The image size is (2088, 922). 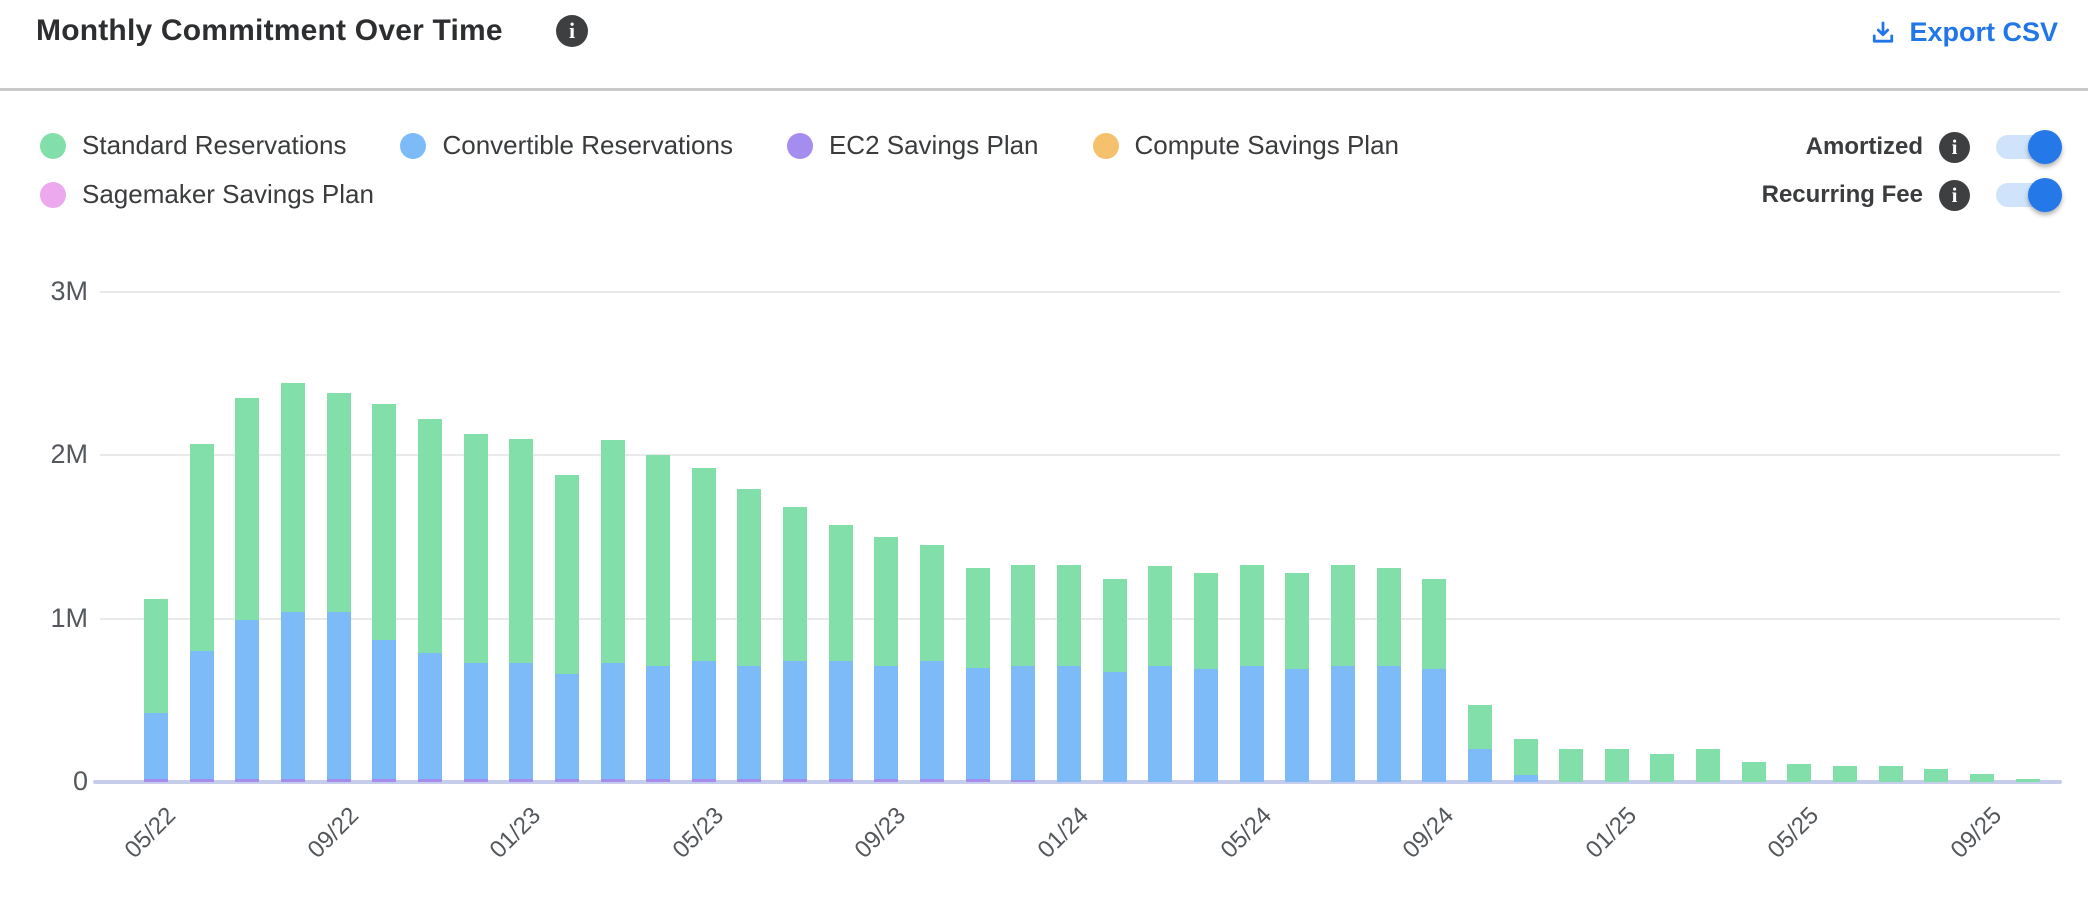 I want to click on bar-10/25, so click(x=2027, y=391).